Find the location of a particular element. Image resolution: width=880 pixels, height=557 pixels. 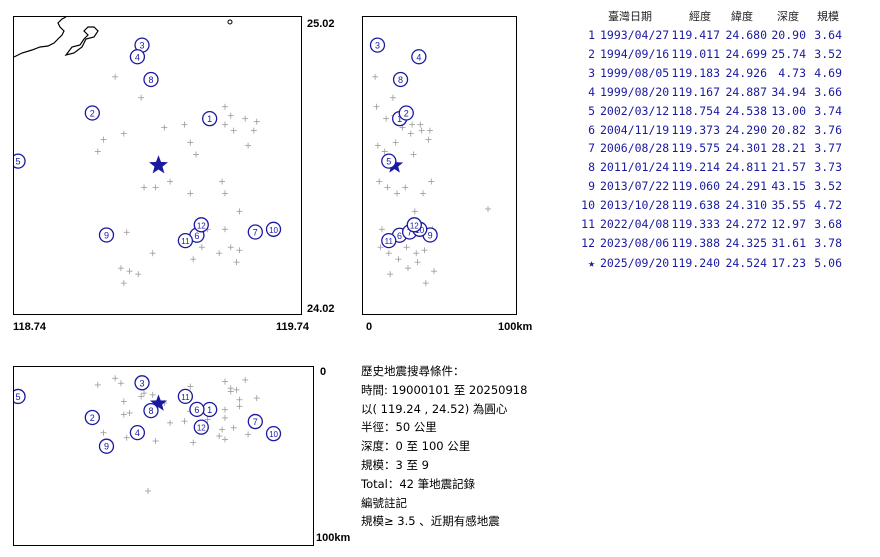

event-number-label: 9 is located at coordinates (106, 235).